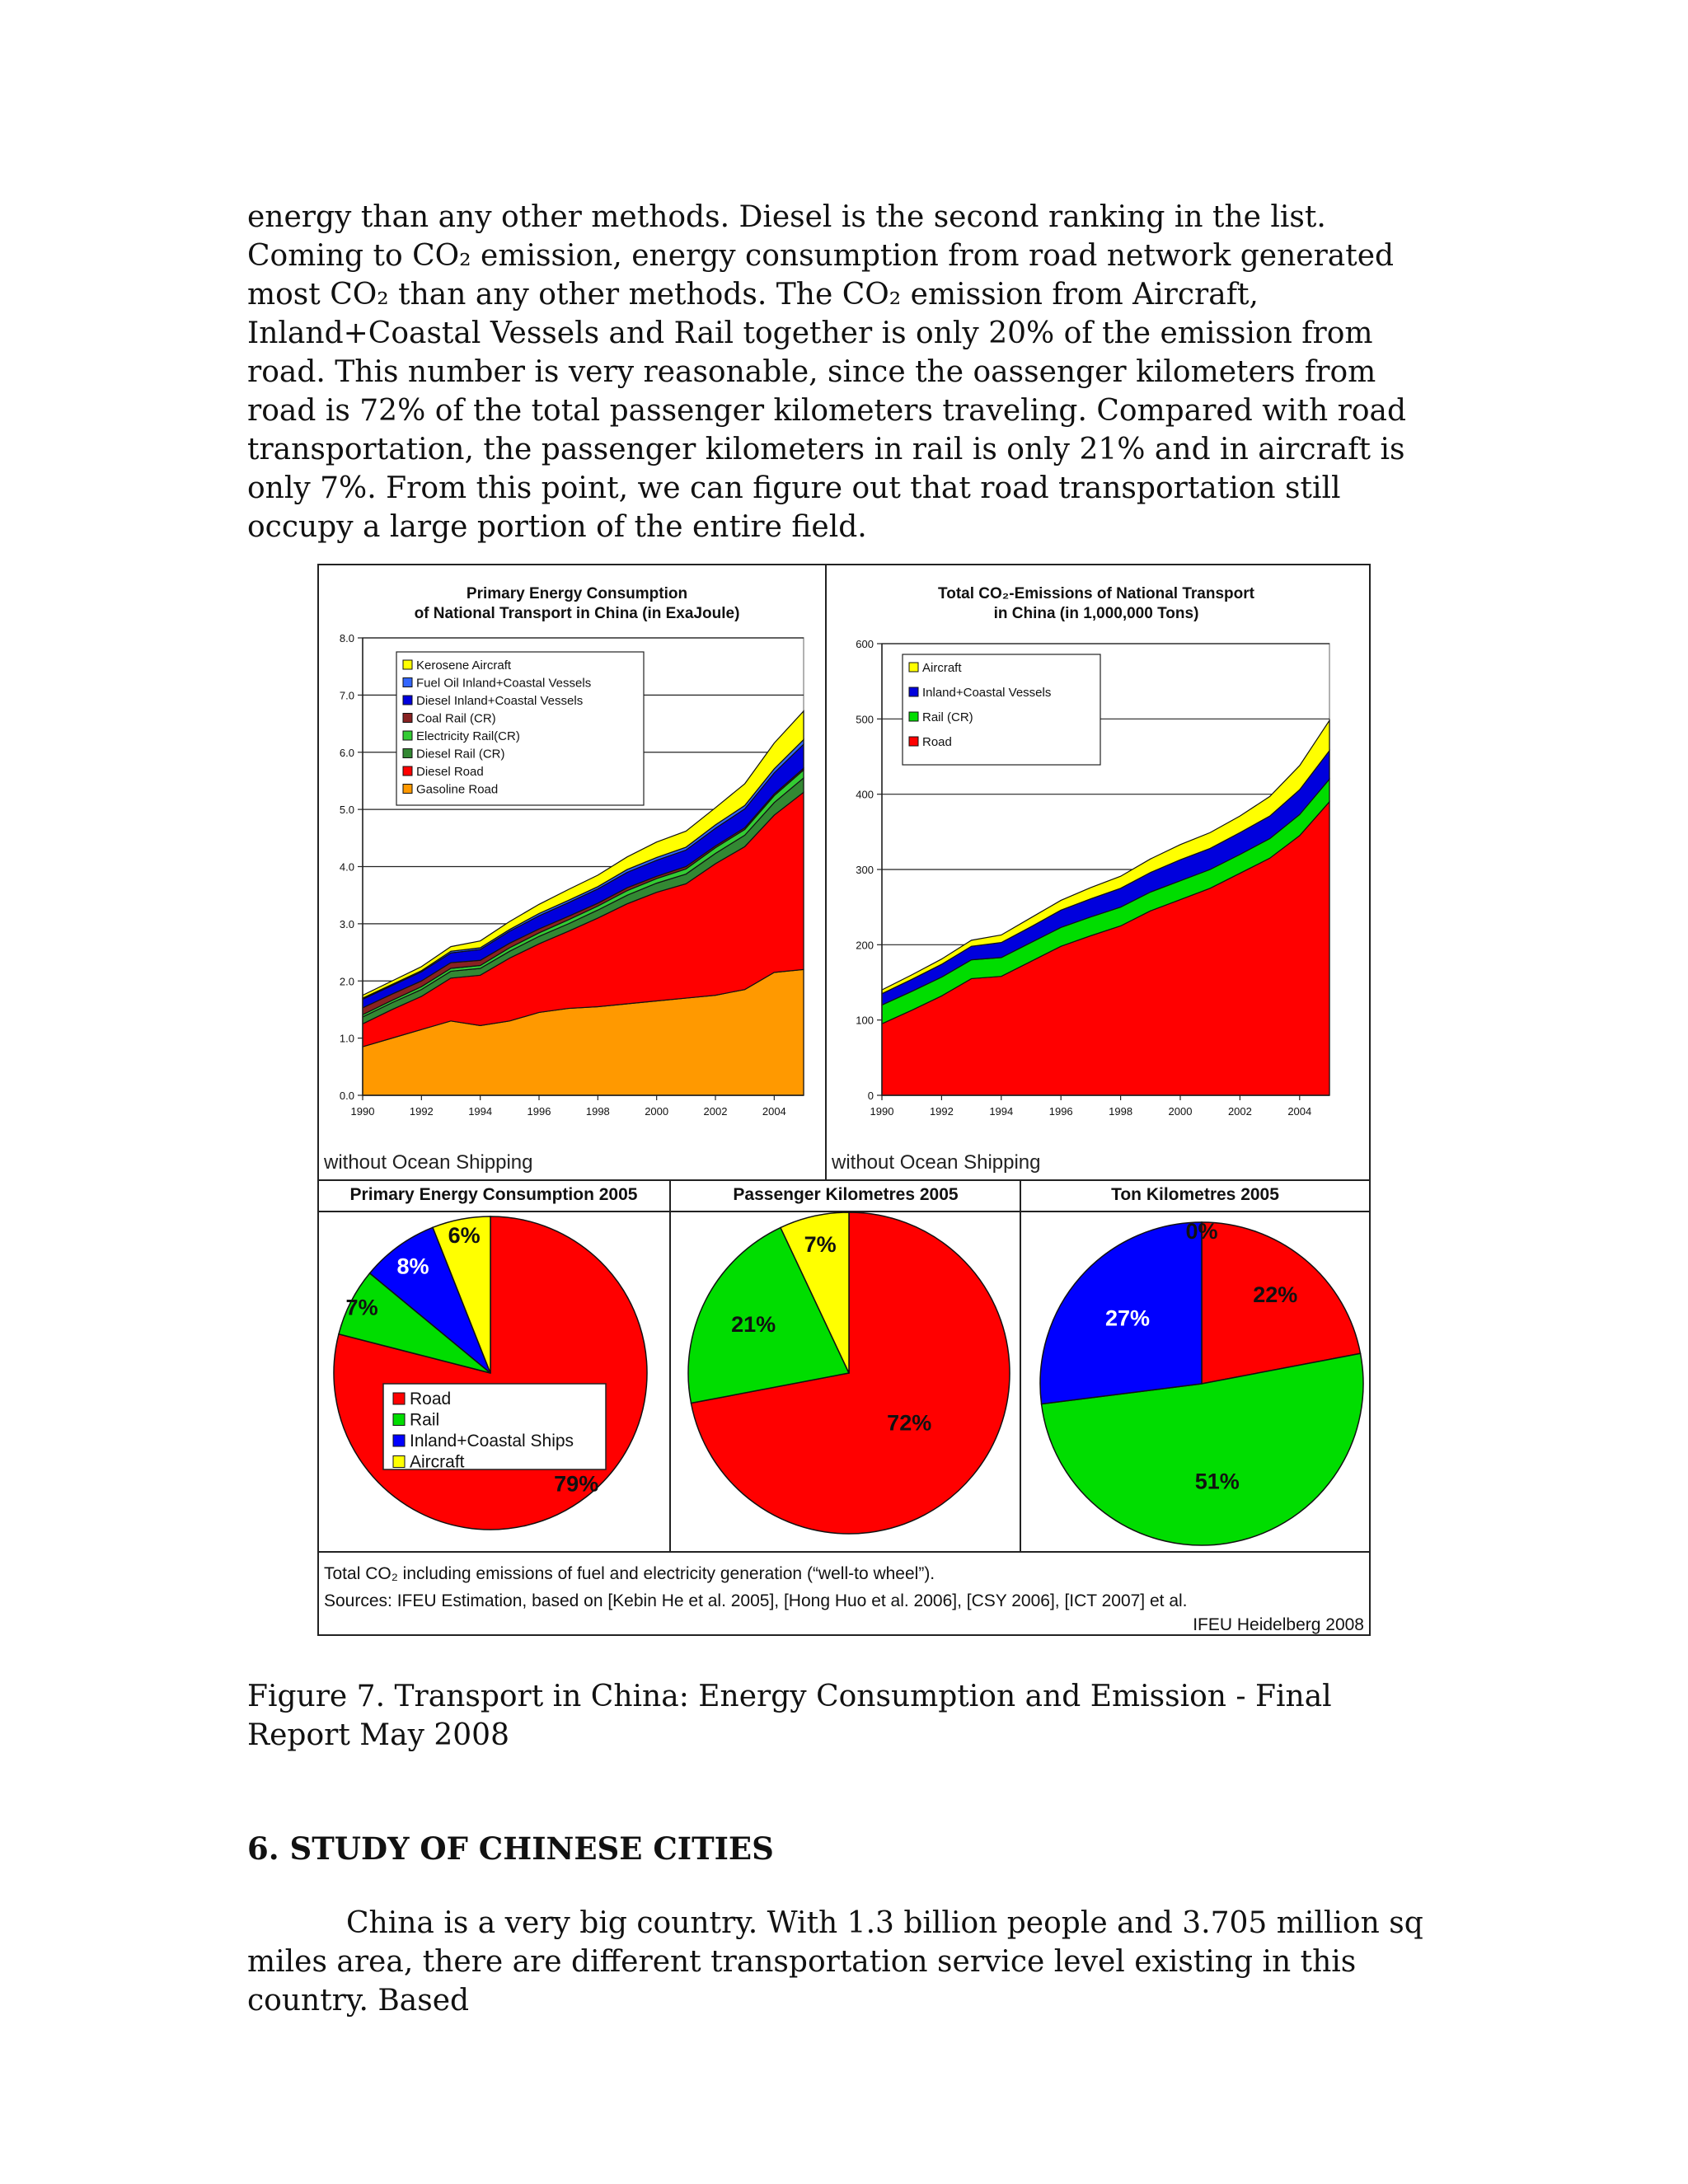 The height and width of the screenshot is (2184, 1688). What do you see at coordinates (716, 1111) in the screenshot?
I see `chart1-xtick-label: 2002` at bounding box center [716, 1111].